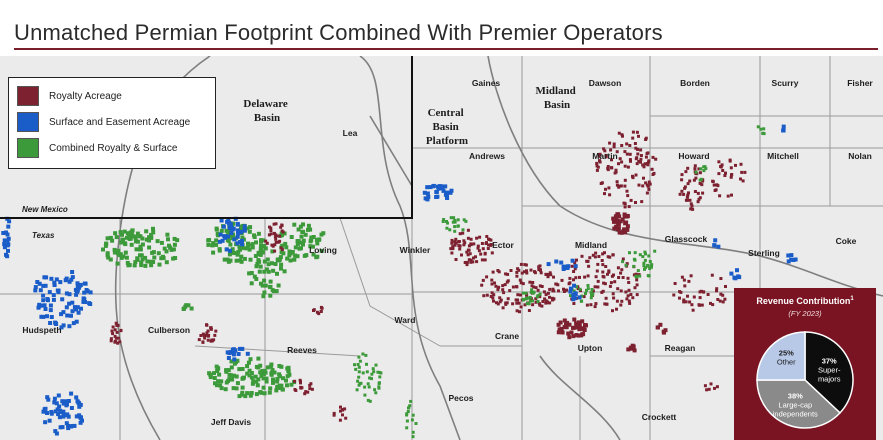 Image resolution: width=883 pixels, height=440 pixels. Describe the element at coordinates (781, 356) in the screenshot. I see `pie-slice` at that location.